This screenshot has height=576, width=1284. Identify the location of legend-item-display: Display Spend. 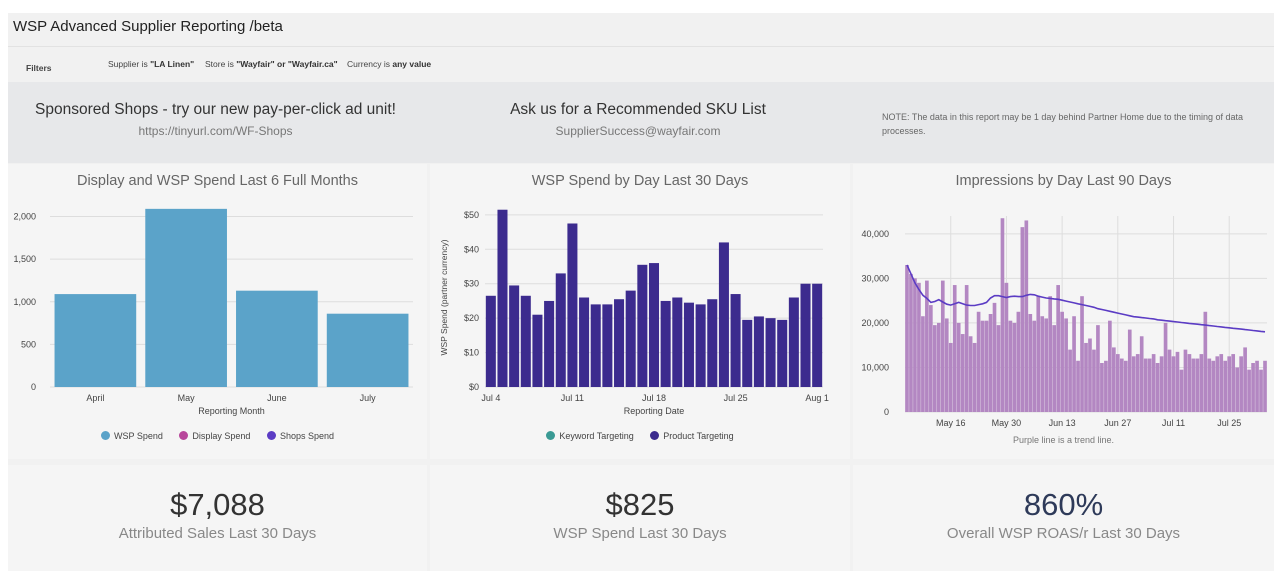
(214, 436).